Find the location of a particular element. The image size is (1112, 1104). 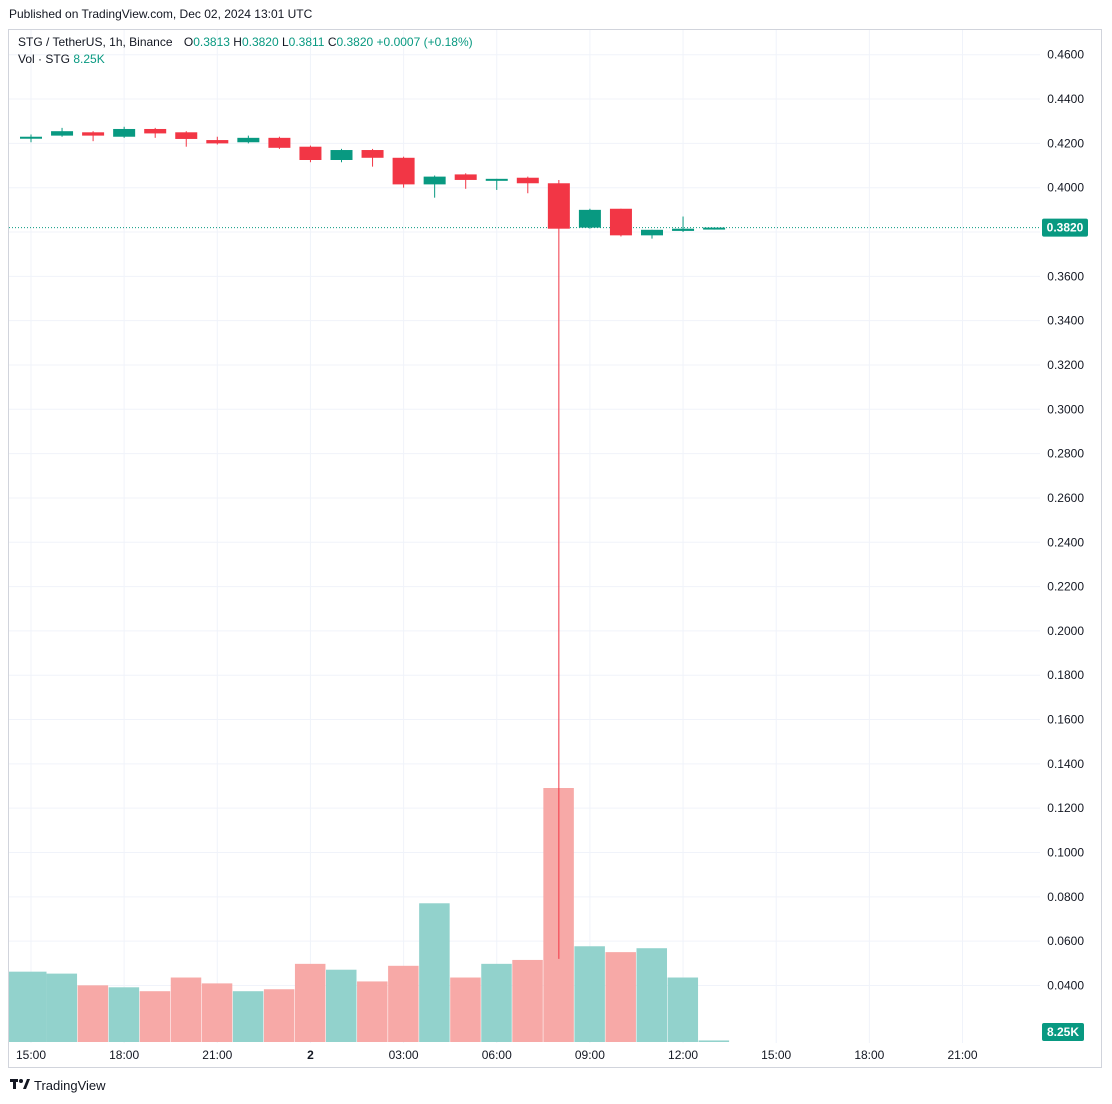

high-value: 0.3820 is located at coordinates (260, 42).